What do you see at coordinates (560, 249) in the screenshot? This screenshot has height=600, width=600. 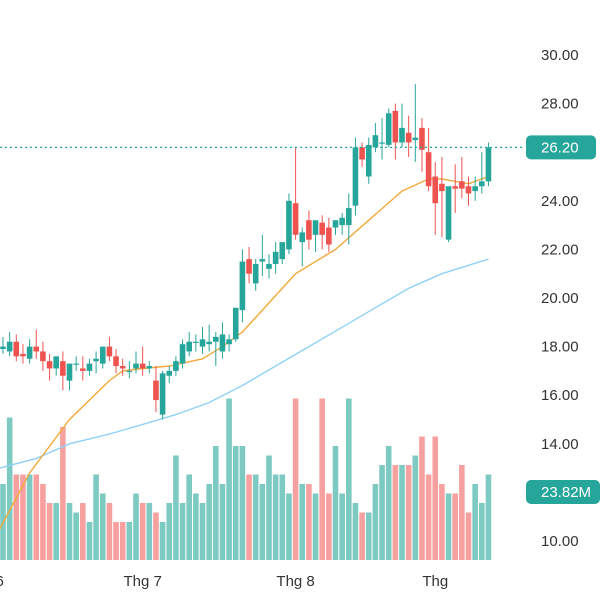 I see `y-tick-label: 22.00` at bounding box center [560, 249].